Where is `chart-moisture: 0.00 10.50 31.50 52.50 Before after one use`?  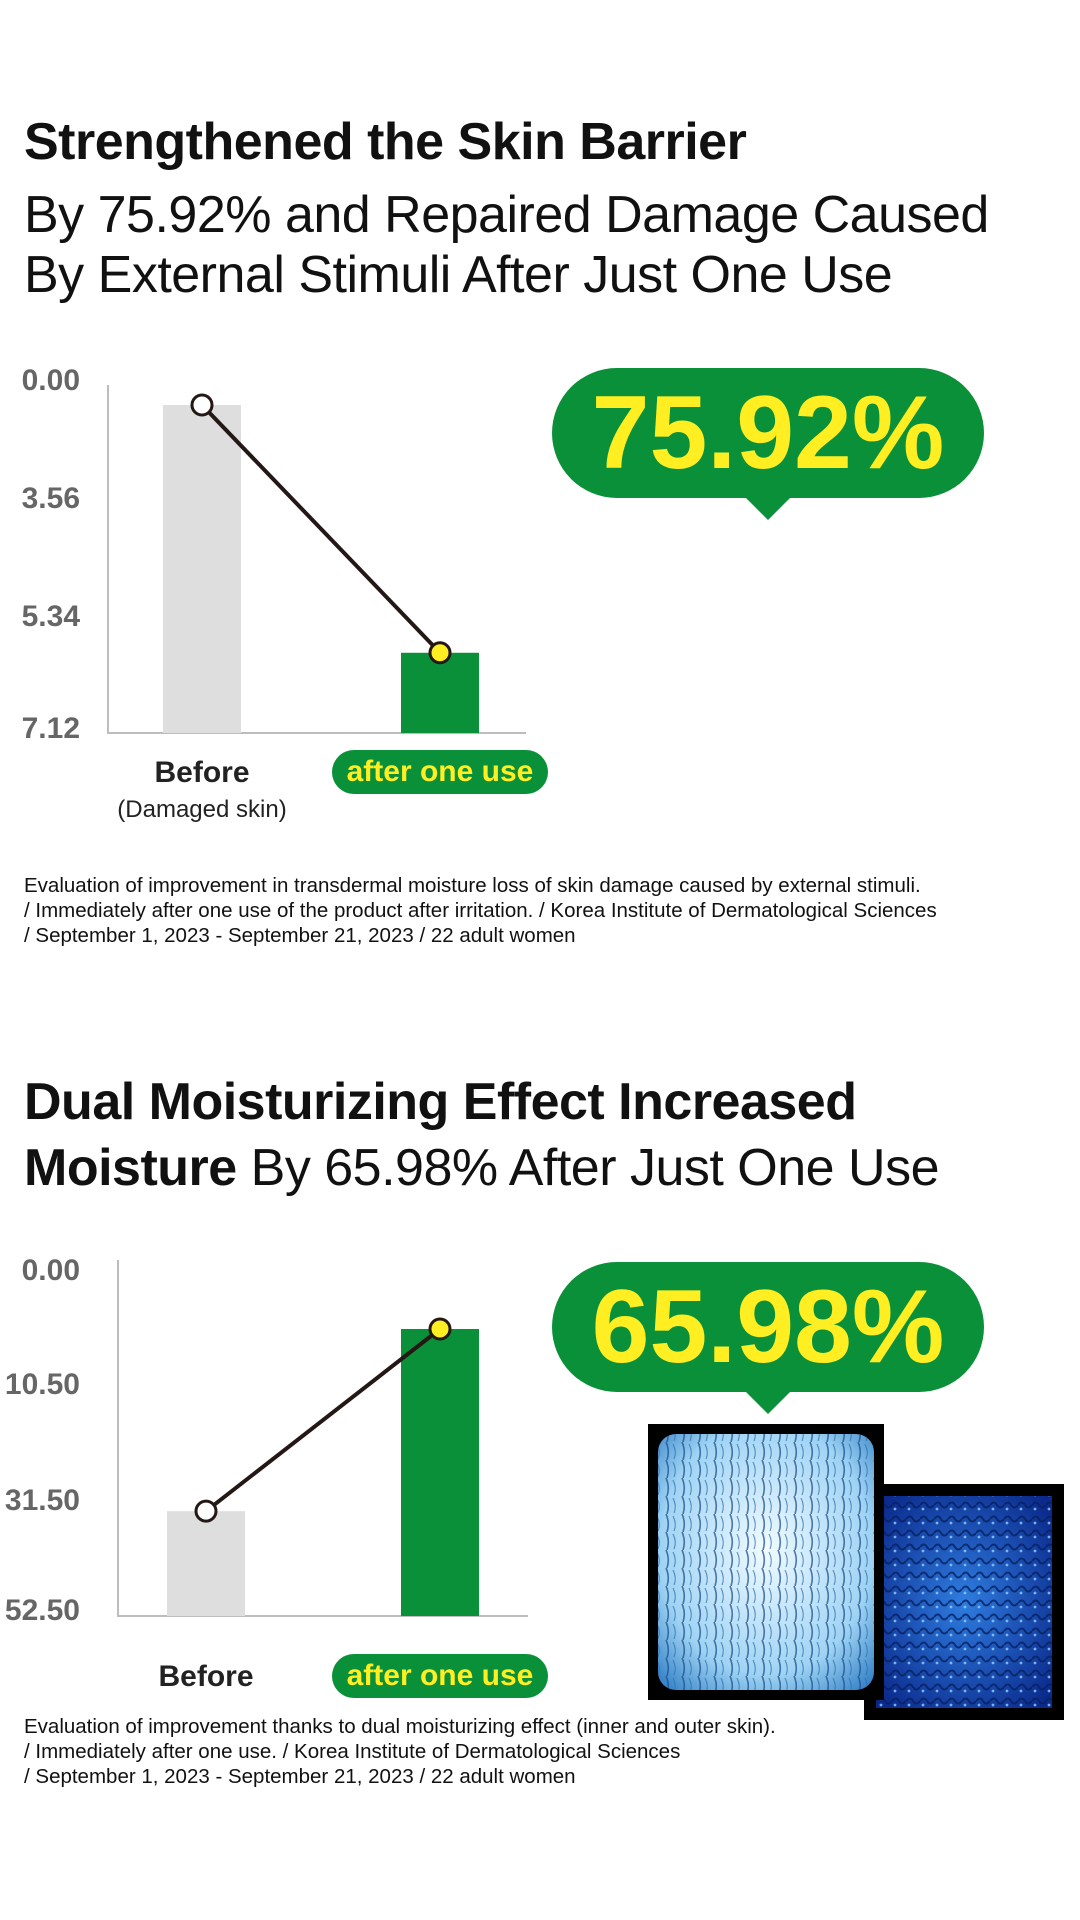
chart-moisture: 0.00 10.50 31.50 52.50 Before after one use is located at coordinates (280, 1474).